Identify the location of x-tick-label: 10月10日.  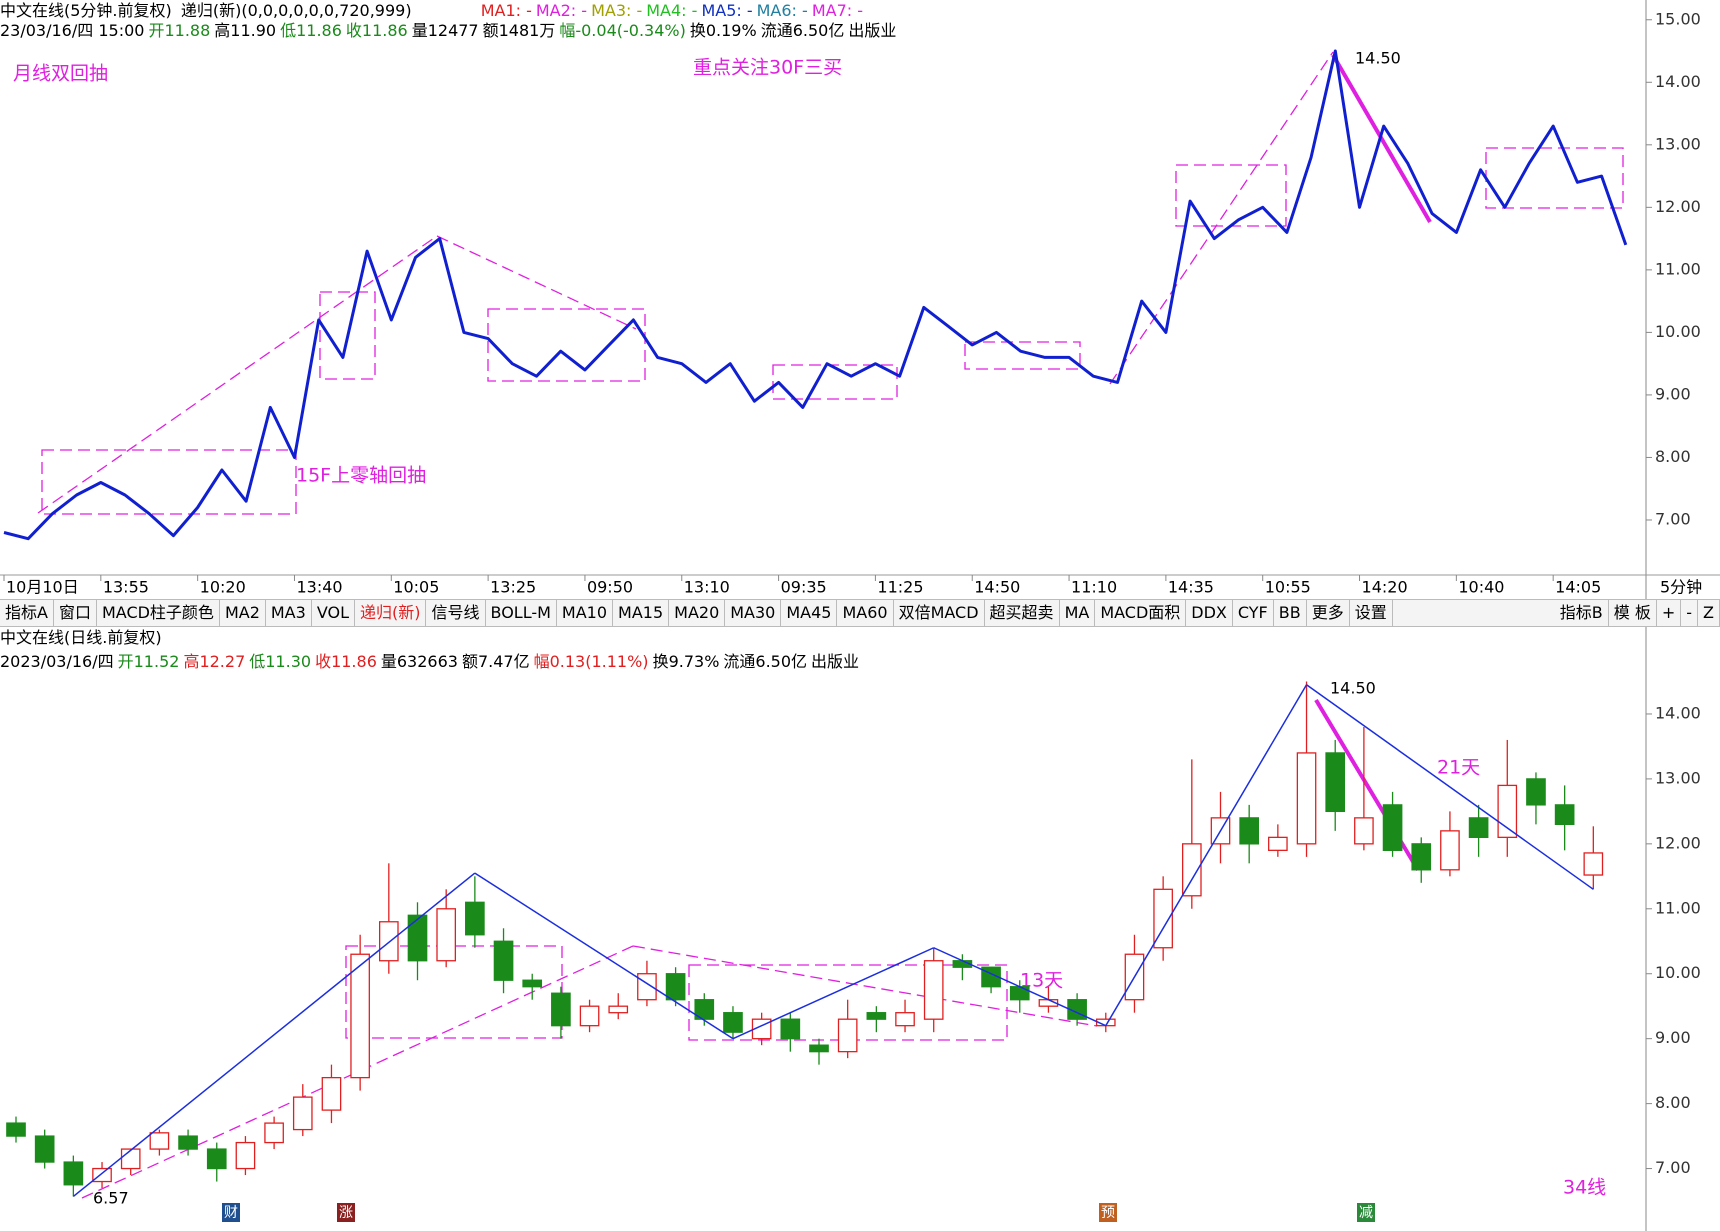
(42, 587).